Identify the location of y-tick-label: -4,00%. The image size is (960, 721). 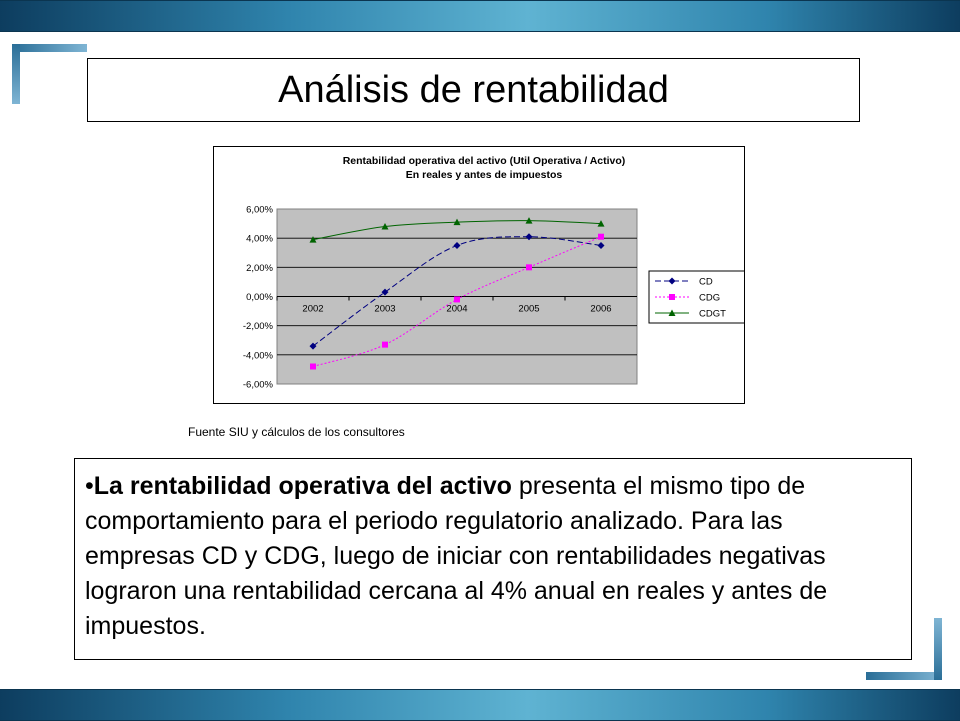
(258, 355).